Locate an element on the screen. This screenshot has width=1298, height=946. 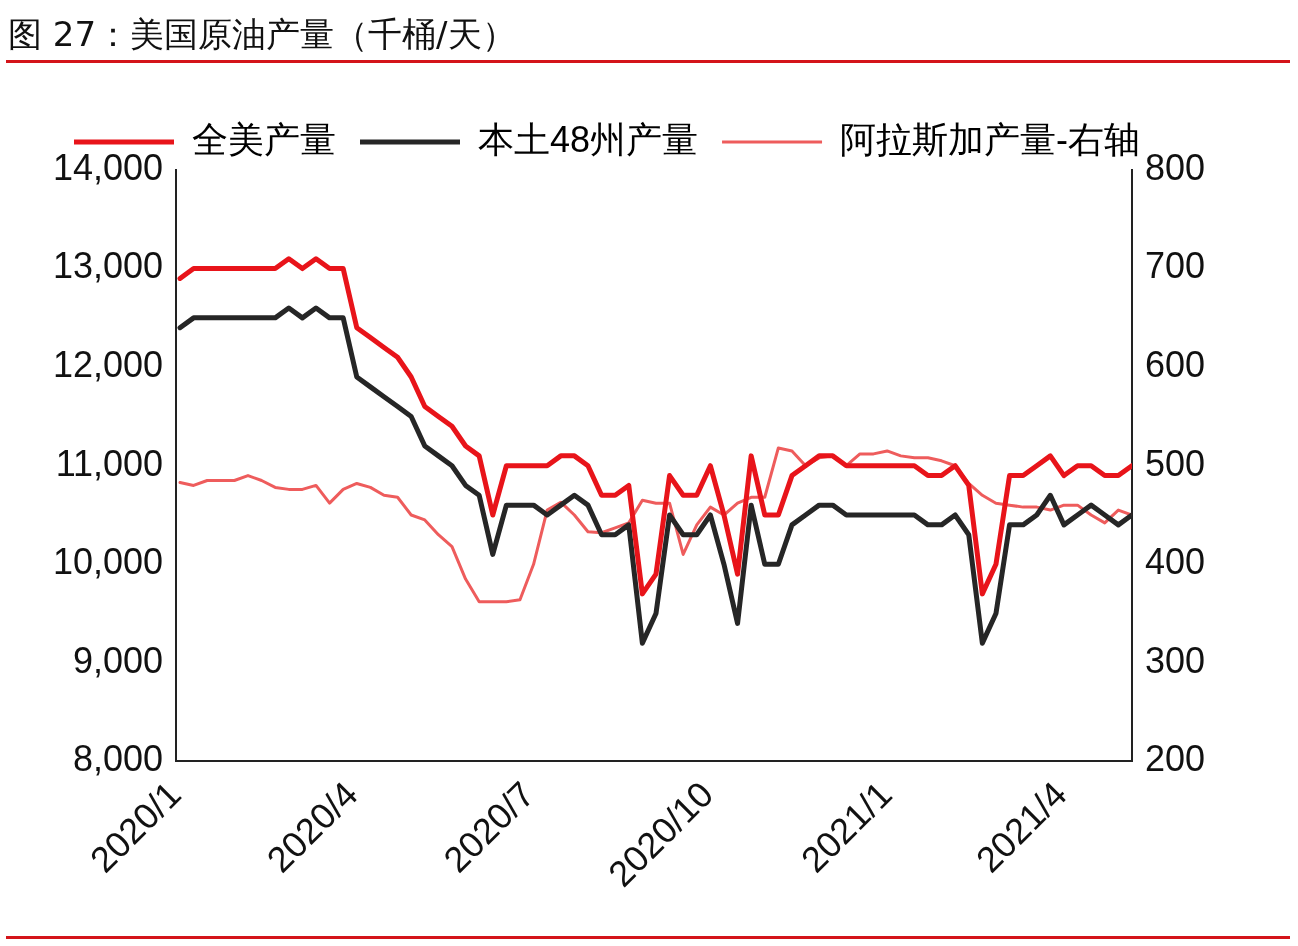
y2-tick-label: 400 is located at coordinates (1175, 562).